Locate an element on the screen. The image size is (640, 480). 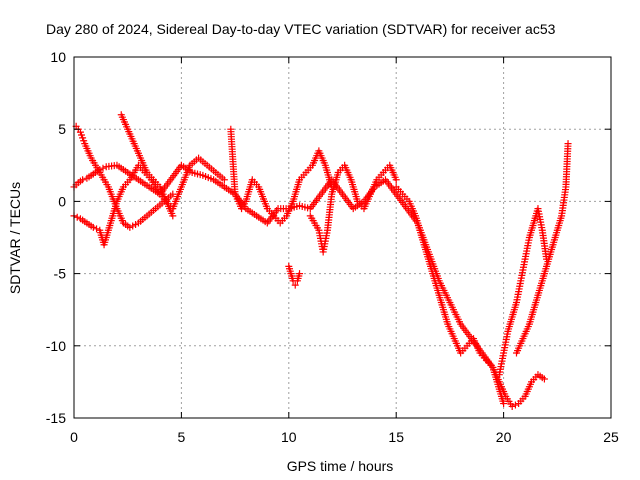
y-tick-label: 0 is located at coordinates (62, 201).